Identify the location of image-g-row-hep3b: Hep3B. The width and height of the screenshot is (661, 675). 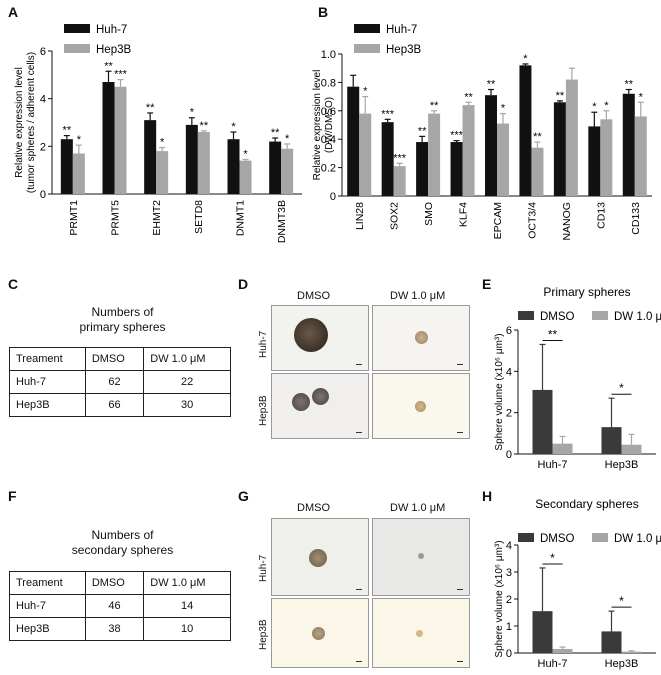
(263, 634).